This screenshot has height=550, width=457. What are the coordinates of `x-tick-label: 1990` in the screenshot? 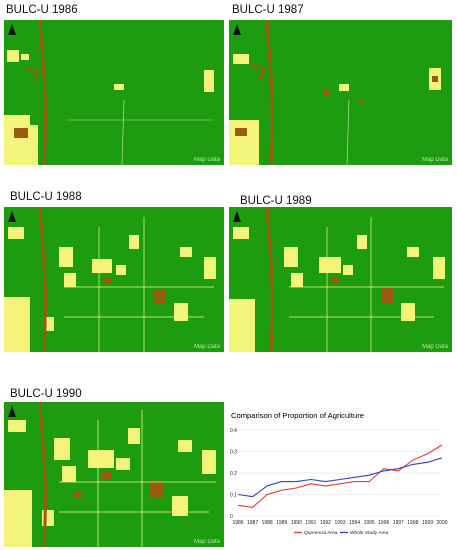 It's located at (296, 523).